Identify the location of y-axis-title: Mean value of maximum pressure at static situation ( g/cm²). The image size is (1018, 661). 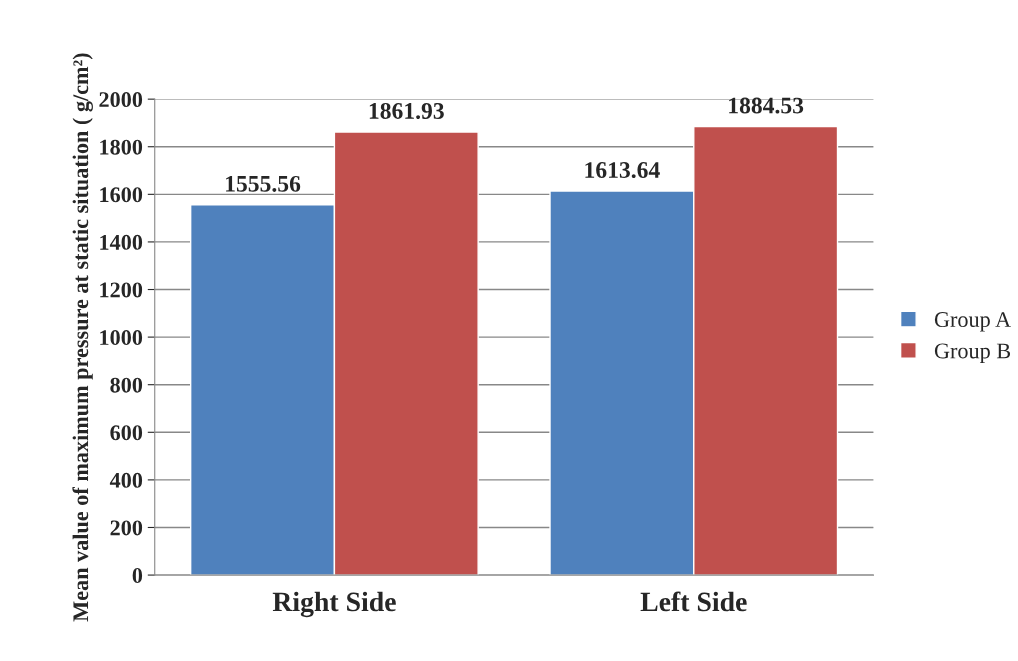
(82, 337).